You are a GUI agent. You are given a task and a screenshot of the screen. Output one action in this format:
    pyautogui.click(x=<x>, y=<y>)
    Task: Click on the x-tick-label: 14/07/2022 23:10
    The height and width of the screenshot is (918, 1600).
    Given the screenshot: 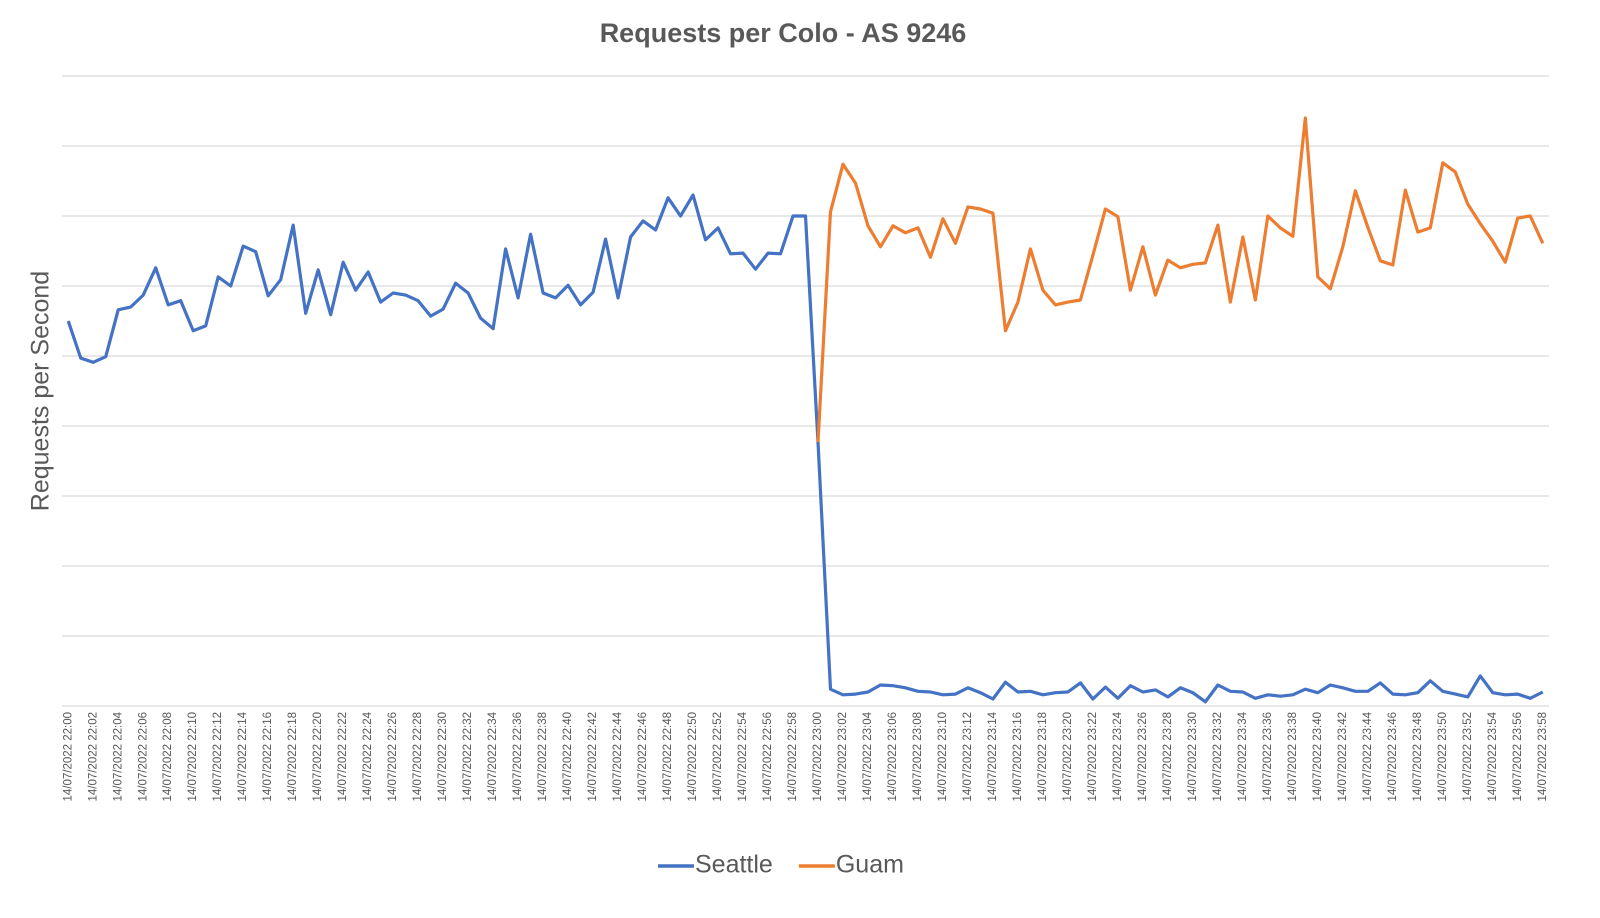 What is the action you would take?
    pyautogui.click(x=943, y=757)
    